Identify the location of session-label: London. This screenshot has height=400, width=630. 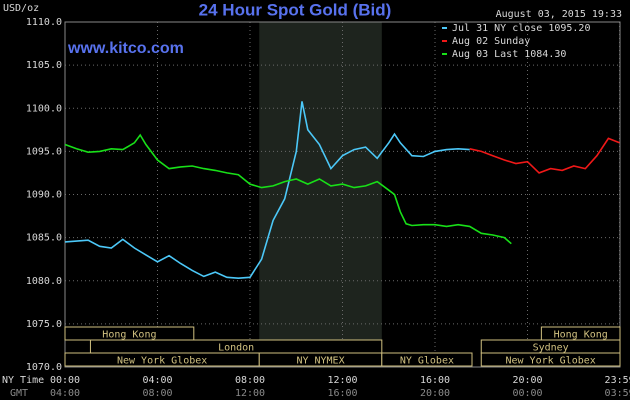
(236, 348).